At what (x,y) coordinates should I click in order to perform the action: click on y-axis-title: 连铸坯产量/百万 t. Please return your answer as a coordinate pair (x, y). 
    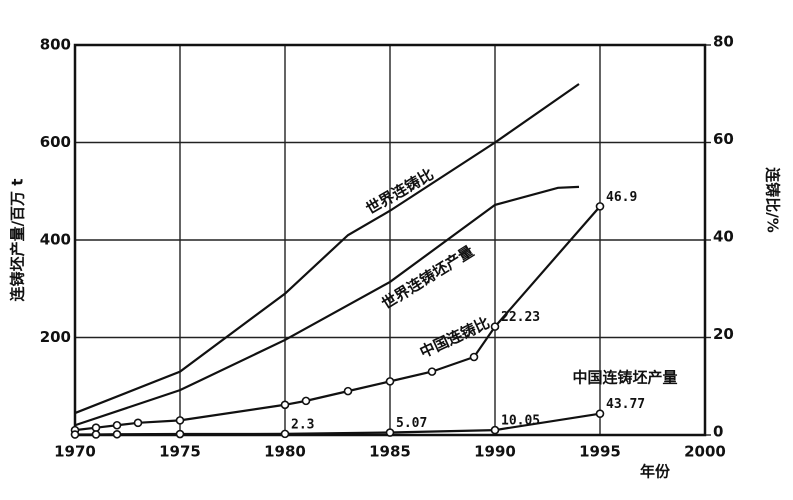
    Looking at the image, I should click on (18, 240).